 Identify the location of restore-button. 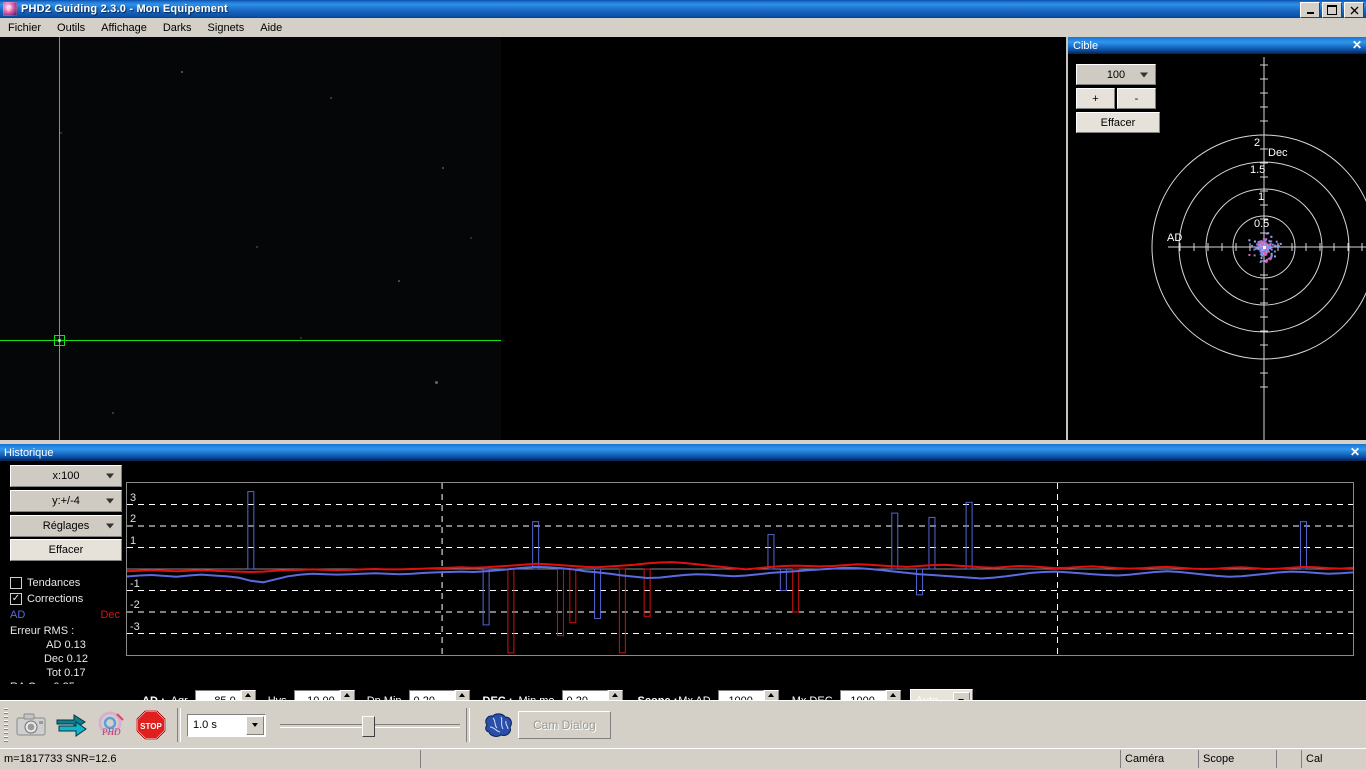
(1332, 10).